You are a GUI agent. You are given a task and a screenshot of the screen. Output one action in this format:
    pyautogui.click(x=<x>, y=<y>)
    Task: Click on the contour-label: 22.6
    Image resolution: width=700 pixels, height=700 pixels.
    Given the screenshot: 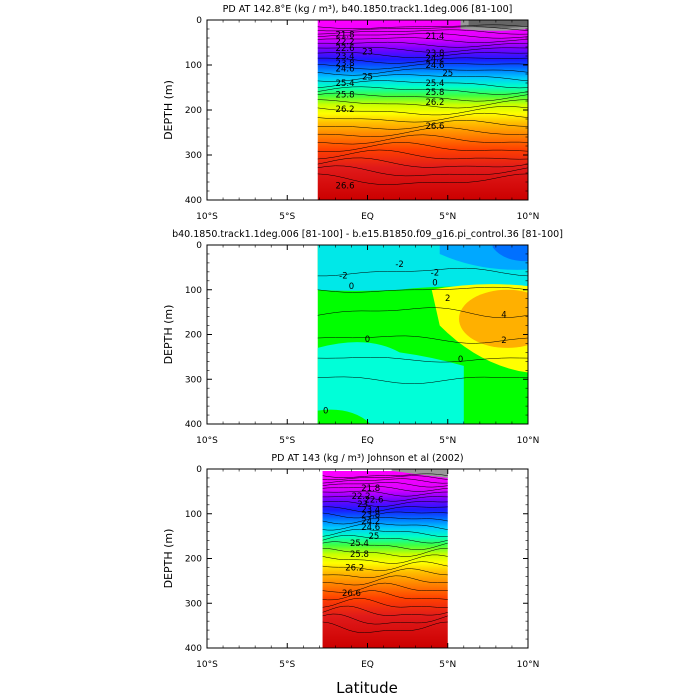 What is the action you would take?
    pyautogui.click(x=345, y=49)
    